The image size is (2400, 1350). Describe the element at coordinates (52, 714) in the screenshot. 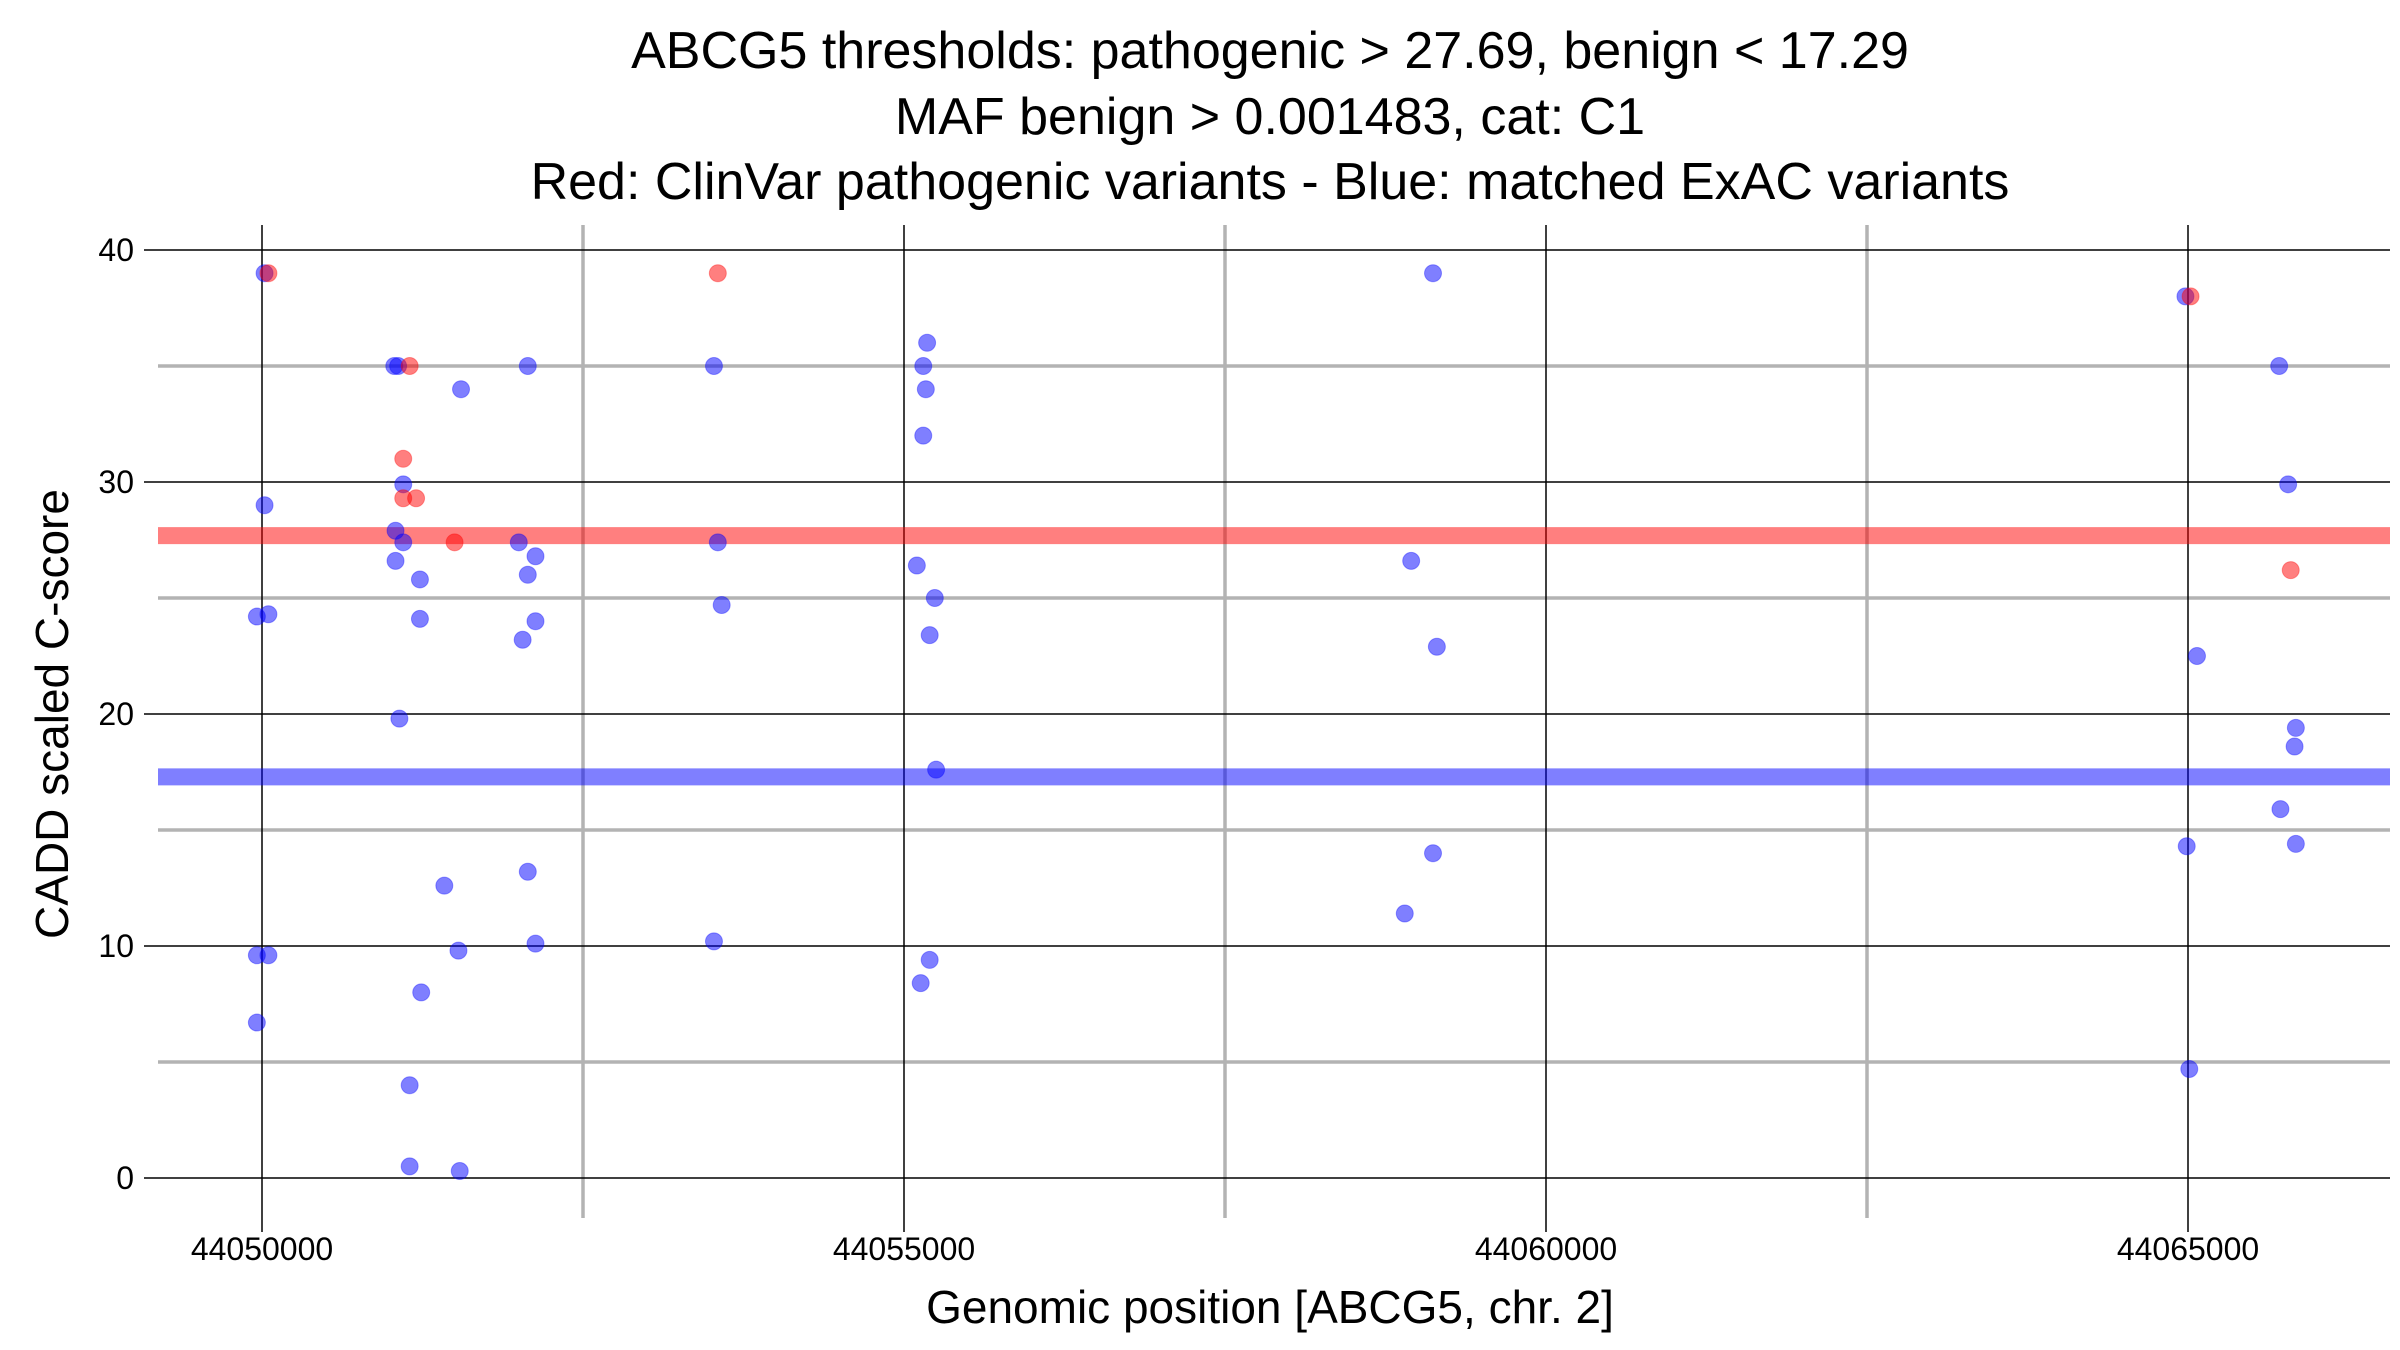

I see `y-axis-title: CADD scaled C-score` at that location.